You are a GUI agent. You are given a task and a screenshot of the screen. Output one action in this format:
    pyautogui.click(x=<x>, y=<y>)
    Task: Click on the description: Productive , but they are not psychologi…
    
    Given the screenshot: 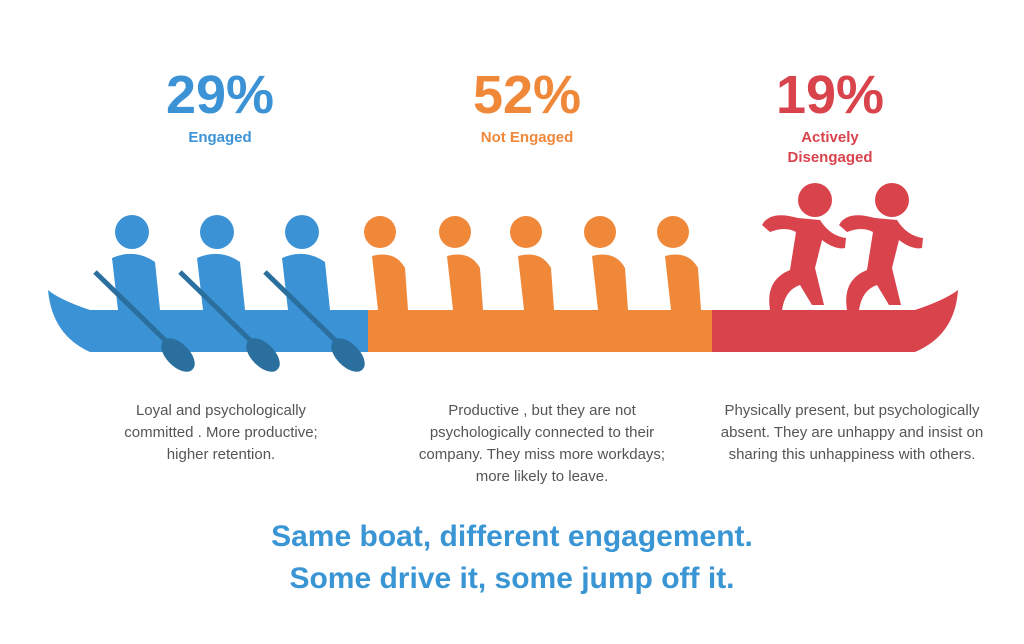 What is the action you would take?
    pyautogui.click(x=542, y=443)
    